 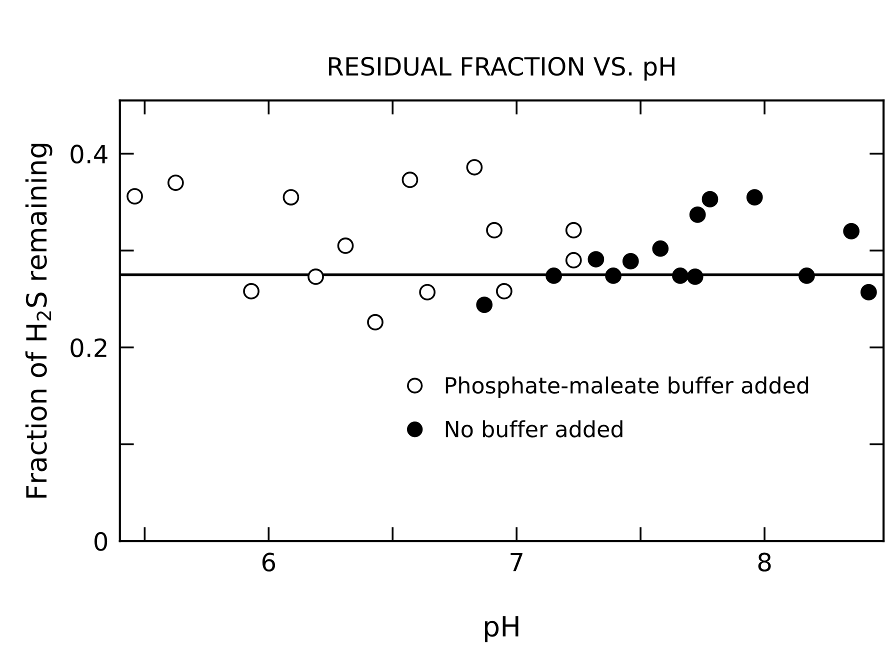 What do you see at coordinates (501, 68) in the screenshot?
I see `chart-title: RESIDUAL FRACTION VS. pH` at bounding box center [501, 68].